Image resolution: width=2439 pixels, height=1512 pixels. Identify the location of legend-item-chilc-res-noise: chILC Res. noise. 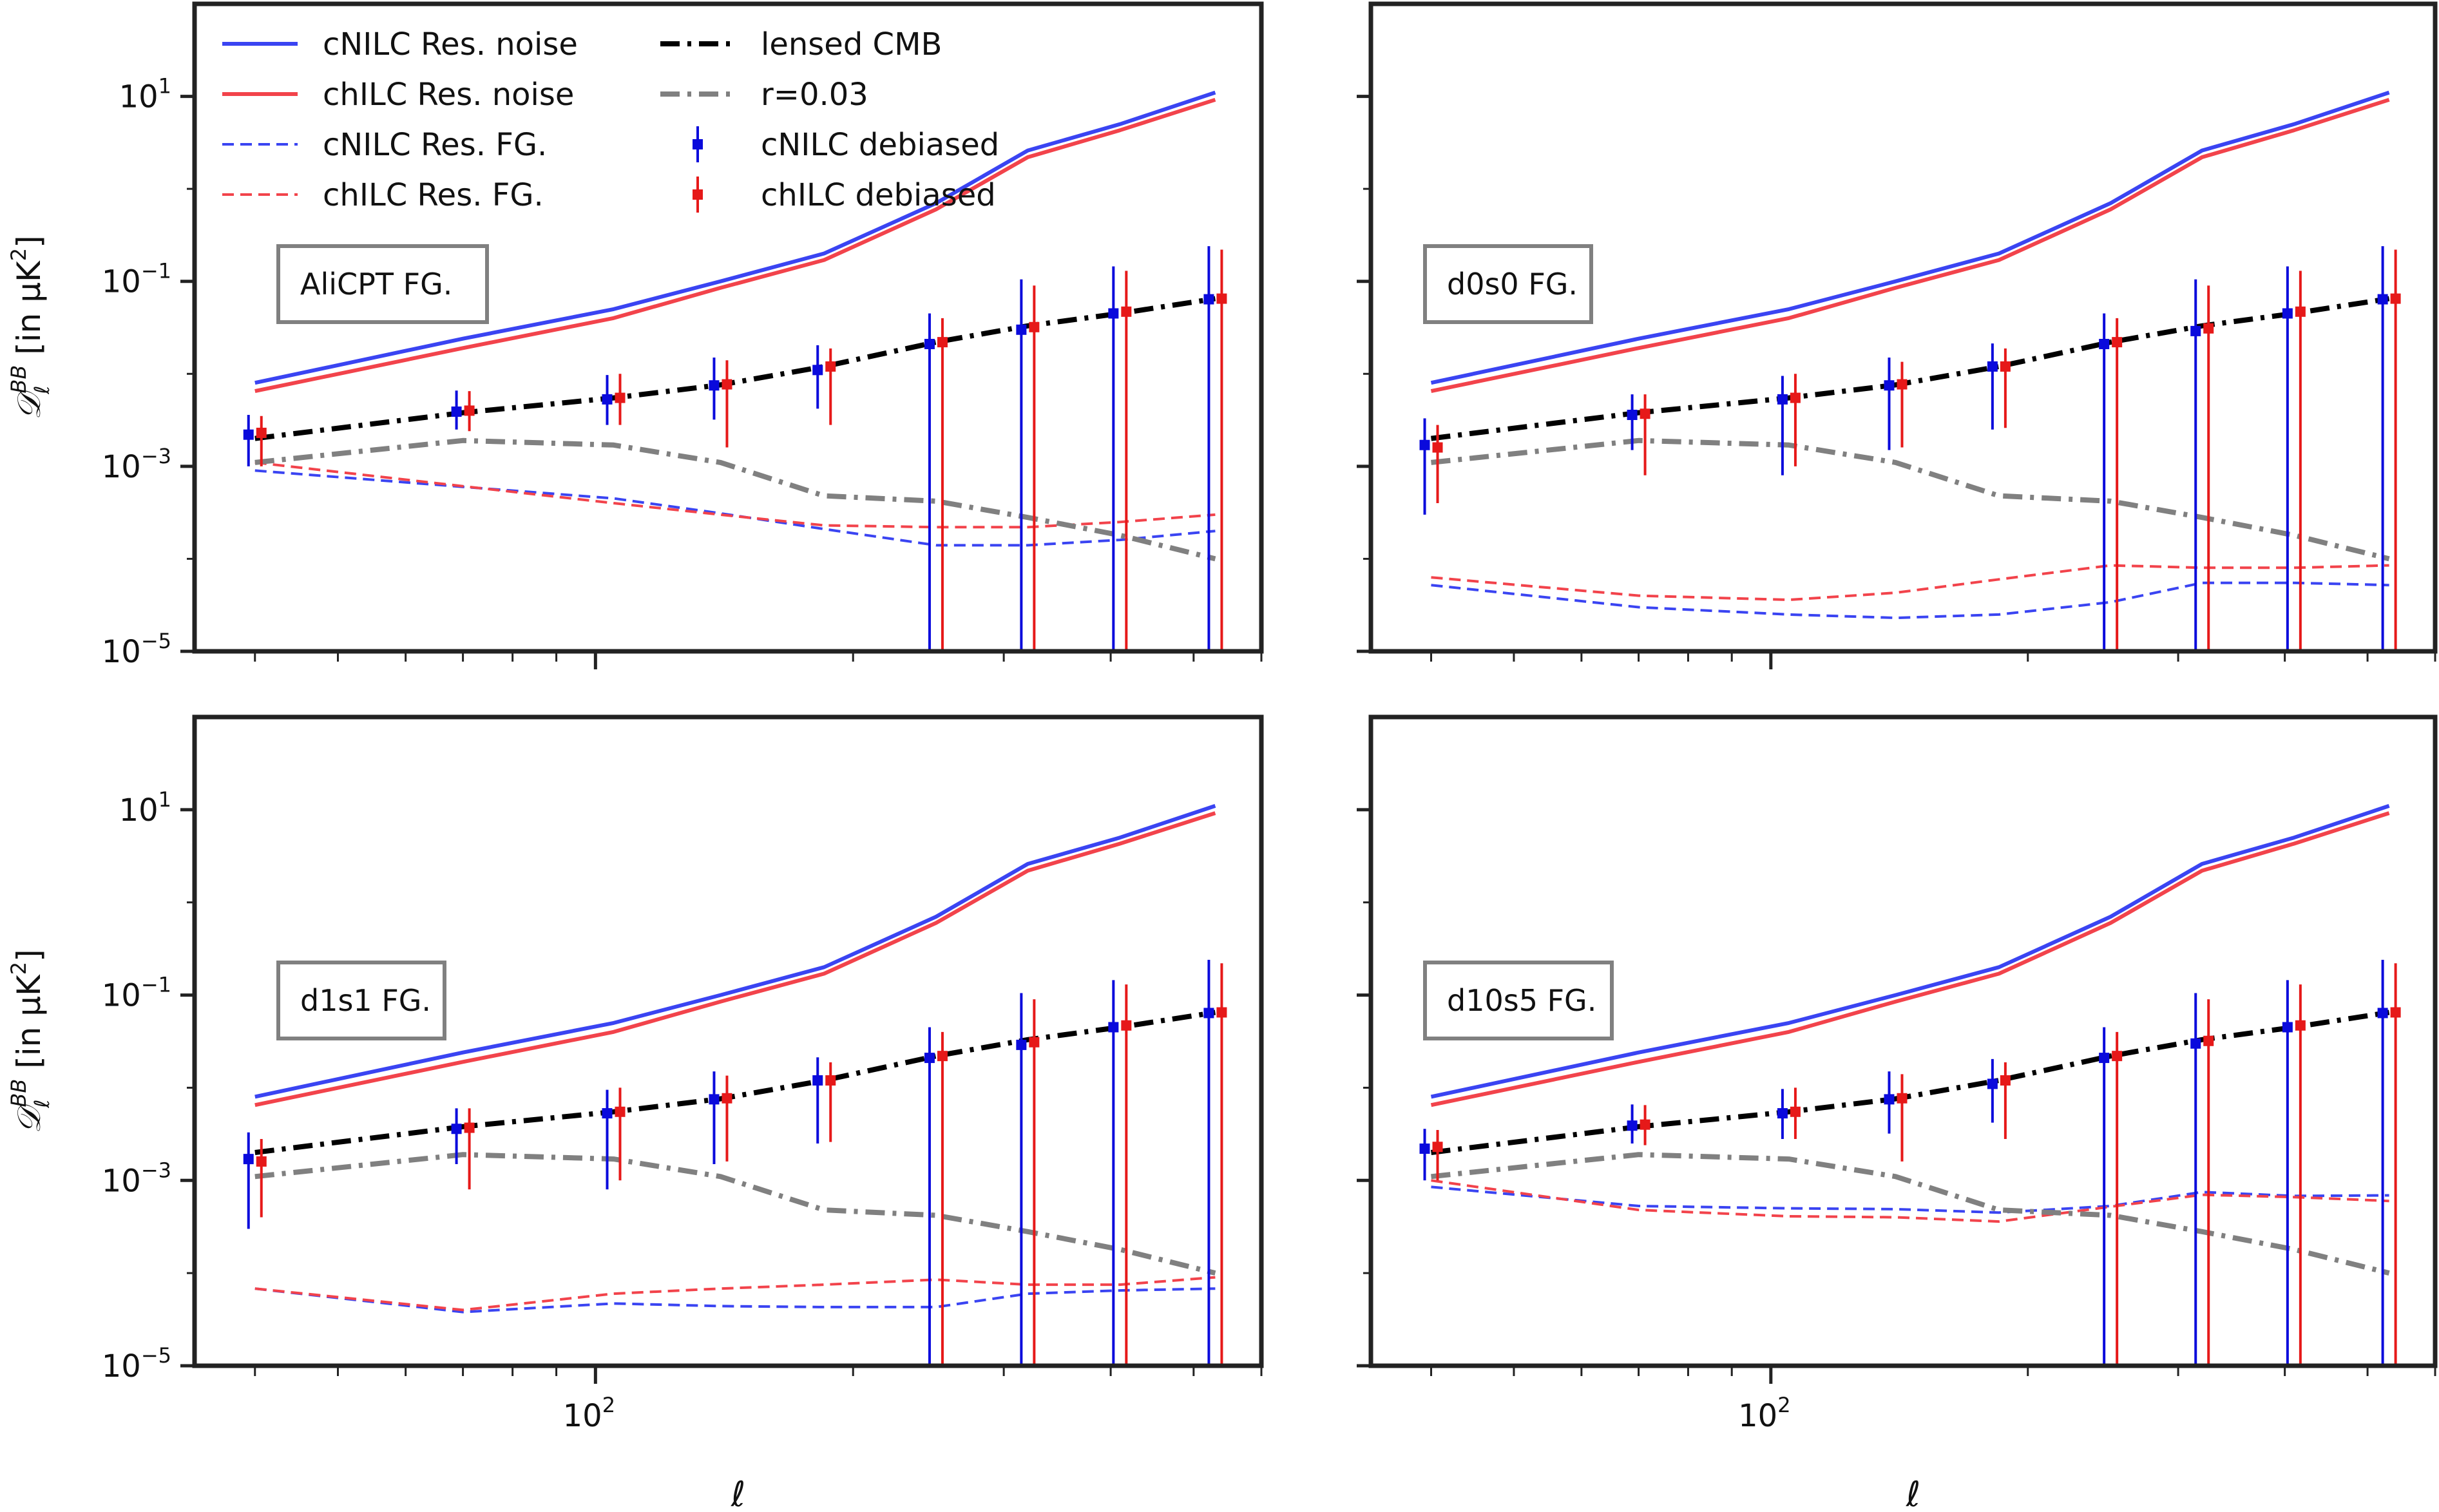
(398, 95).